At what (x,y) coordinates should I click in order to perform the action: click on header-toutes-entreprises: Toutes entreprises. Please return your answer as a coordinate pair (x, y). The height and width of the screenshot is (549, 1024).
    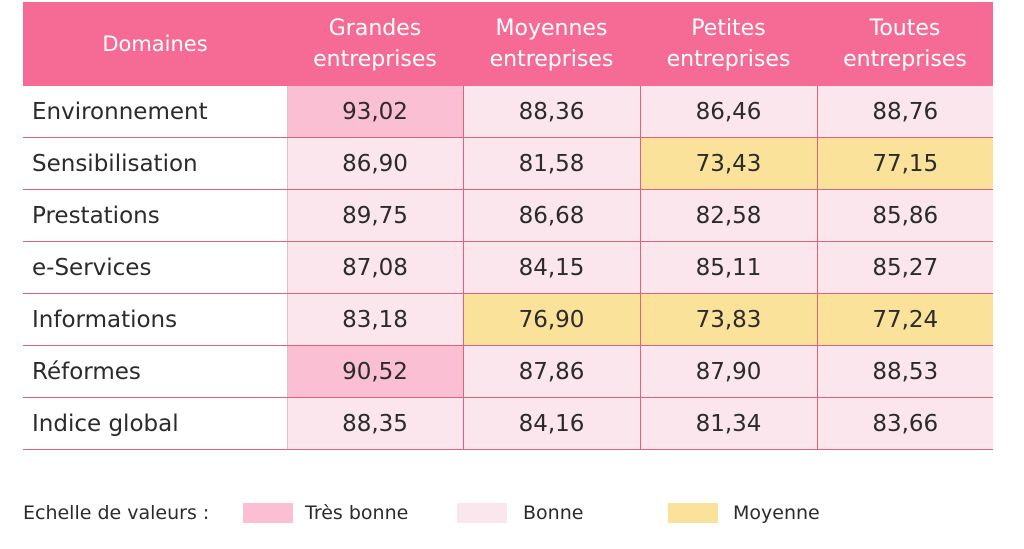
    Looking at the image, I should click on (905, 44).